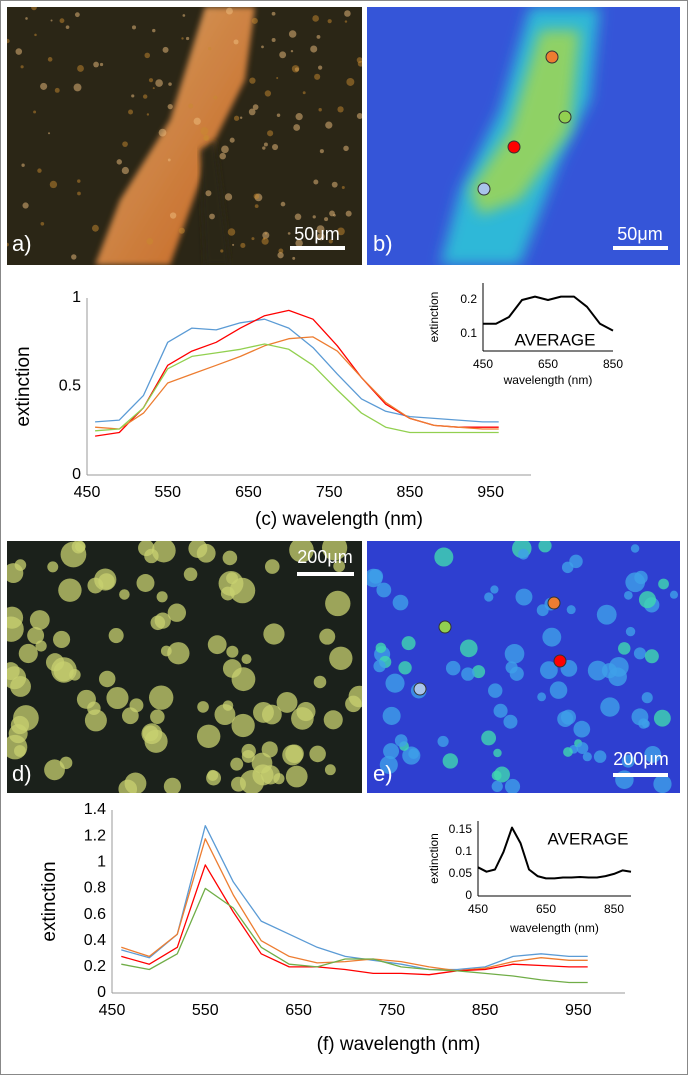 The image size is (688, 1080). I want to click on y-axis-title: extinction, so click(49, 901).